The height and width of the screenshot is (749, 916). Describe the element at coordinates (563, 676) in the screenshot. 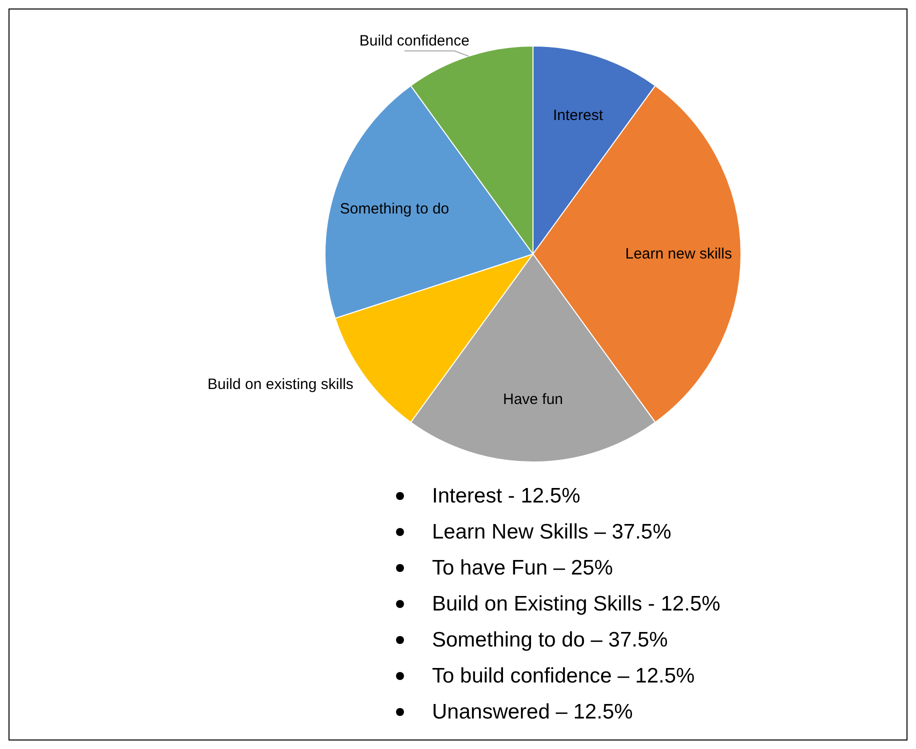

I see `text: To build confidence – 12.5%` at that location.